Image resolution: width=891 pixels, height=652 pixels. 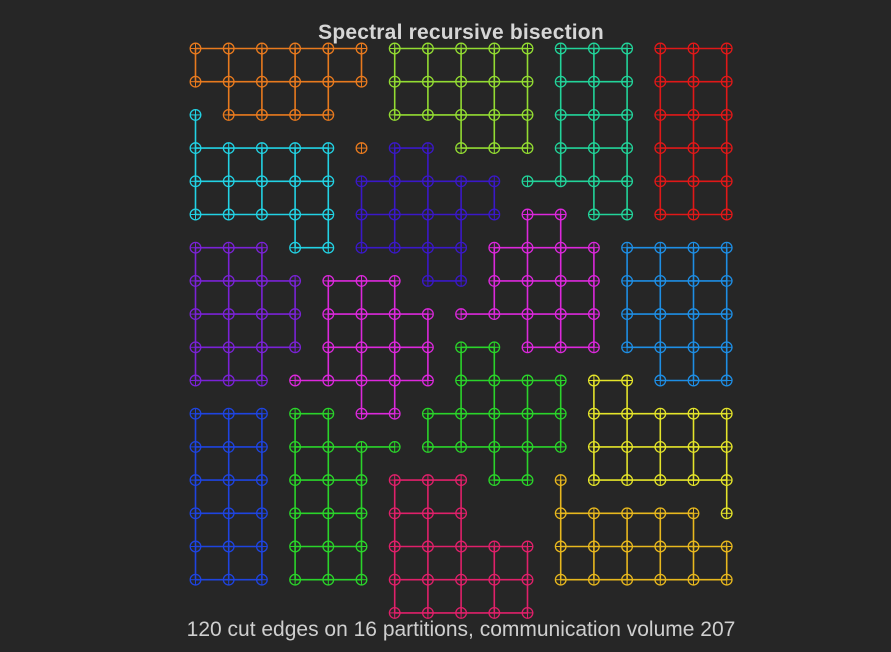 What do you see at coordinates (461, 32) in the screenshot?
I see `page-title: Spectral recursive bisection` at bounding box center [461, 32].